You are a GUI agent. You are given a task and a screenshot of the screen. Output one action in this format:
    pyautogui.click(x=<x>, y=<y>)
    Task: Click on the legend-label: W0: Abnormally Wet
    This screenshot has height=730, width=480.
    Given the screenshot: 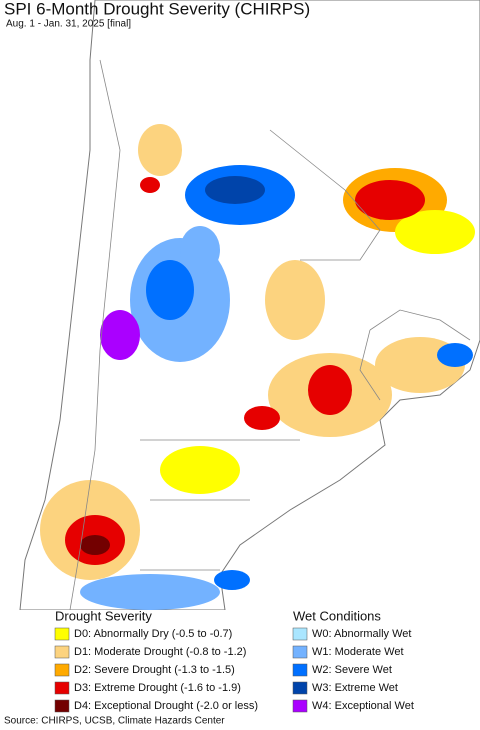 What is the action you would take?
    pyautogui.click(x=361, y=634)
    